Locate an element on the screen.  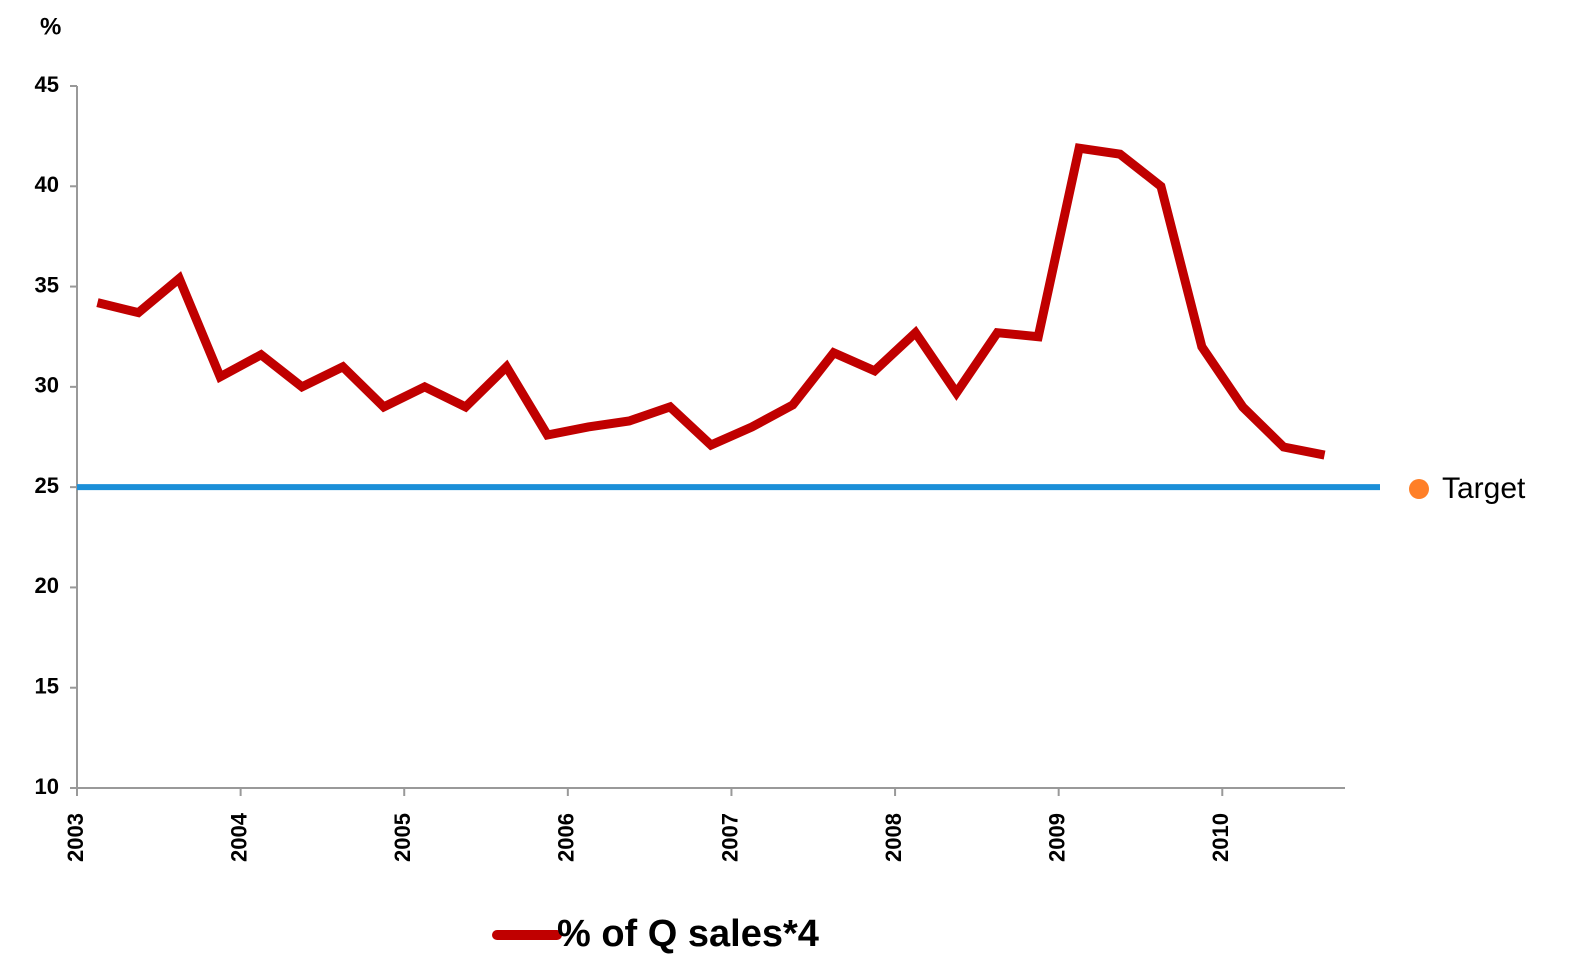
x-tick-label: 2006 is located at coordinates (566, 837).